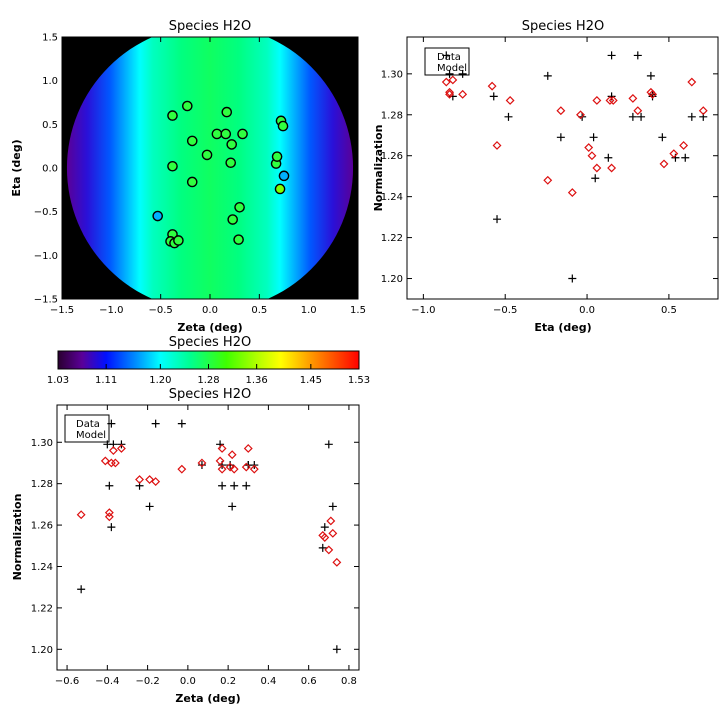 The height and width of the screenshot is (720, 720). What do you see at coordinates (392, 279) in the screenshot?
I see `eta-ytick-label: 1.20` at bounding box center [392, 279].